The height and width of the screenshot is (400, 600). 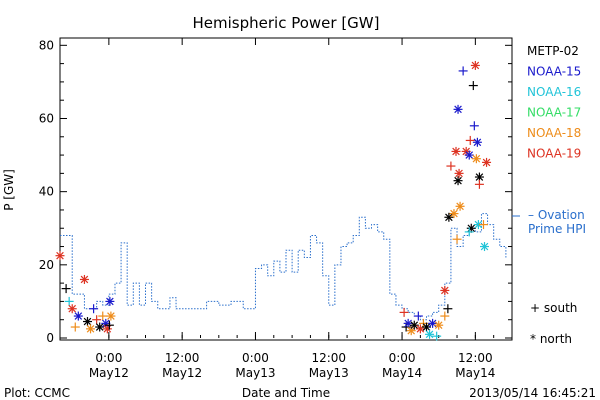 What do you see at coordinates (554, 72) in the screenshot?
I see `legend-noaa-15: NOAA-15` at bounding box center [554, 72].